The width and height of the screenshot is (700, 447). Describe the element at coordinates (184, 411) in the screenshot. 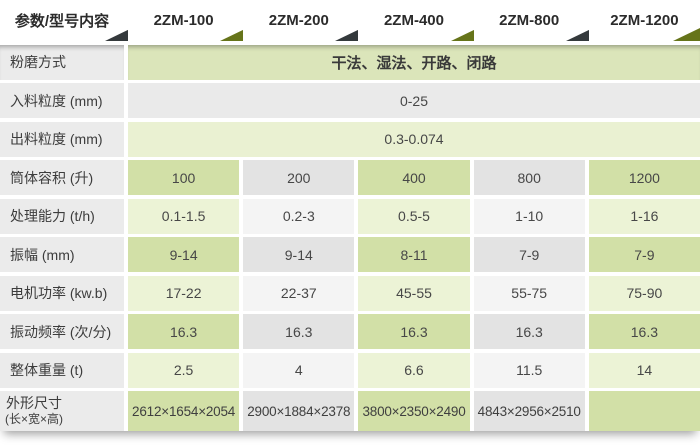

I see `spec-value: 2612×1654×2054` at that location.